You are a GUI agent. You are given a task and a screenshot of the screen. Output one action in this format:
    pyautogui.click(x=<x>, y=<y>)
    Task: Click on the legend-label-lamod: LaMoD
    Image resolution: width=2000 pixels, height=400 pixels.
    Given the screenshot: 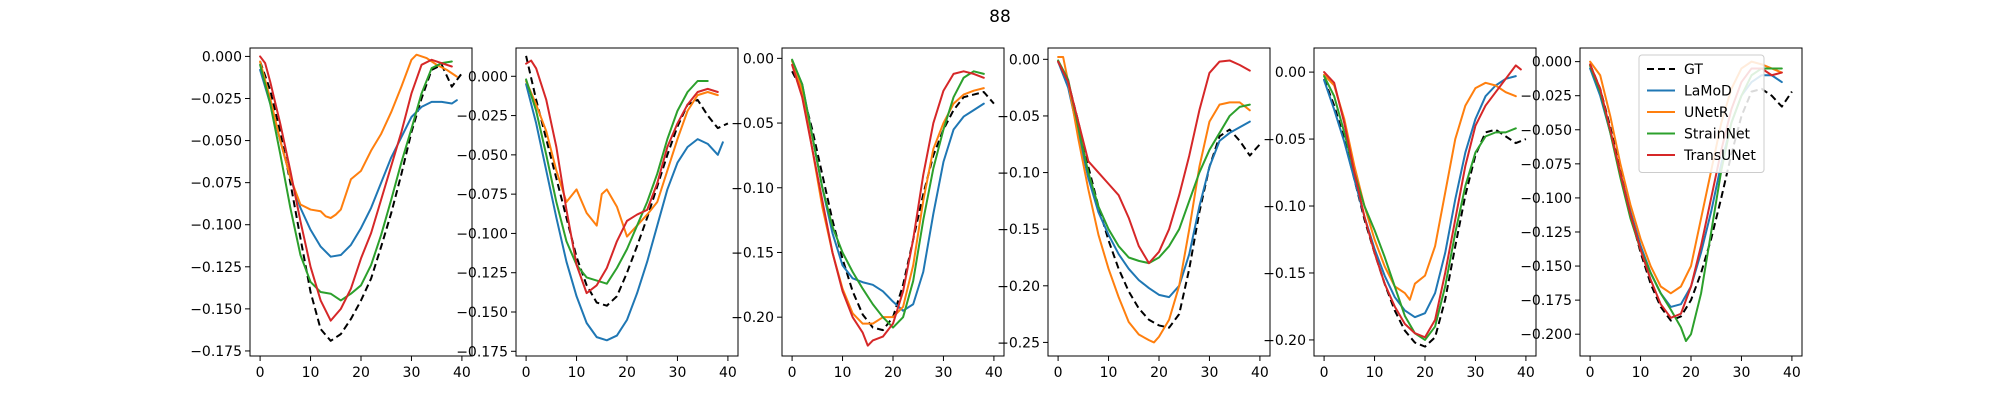 What is the action you would take?
    pyautogui.click(x=1708, y=92)
    